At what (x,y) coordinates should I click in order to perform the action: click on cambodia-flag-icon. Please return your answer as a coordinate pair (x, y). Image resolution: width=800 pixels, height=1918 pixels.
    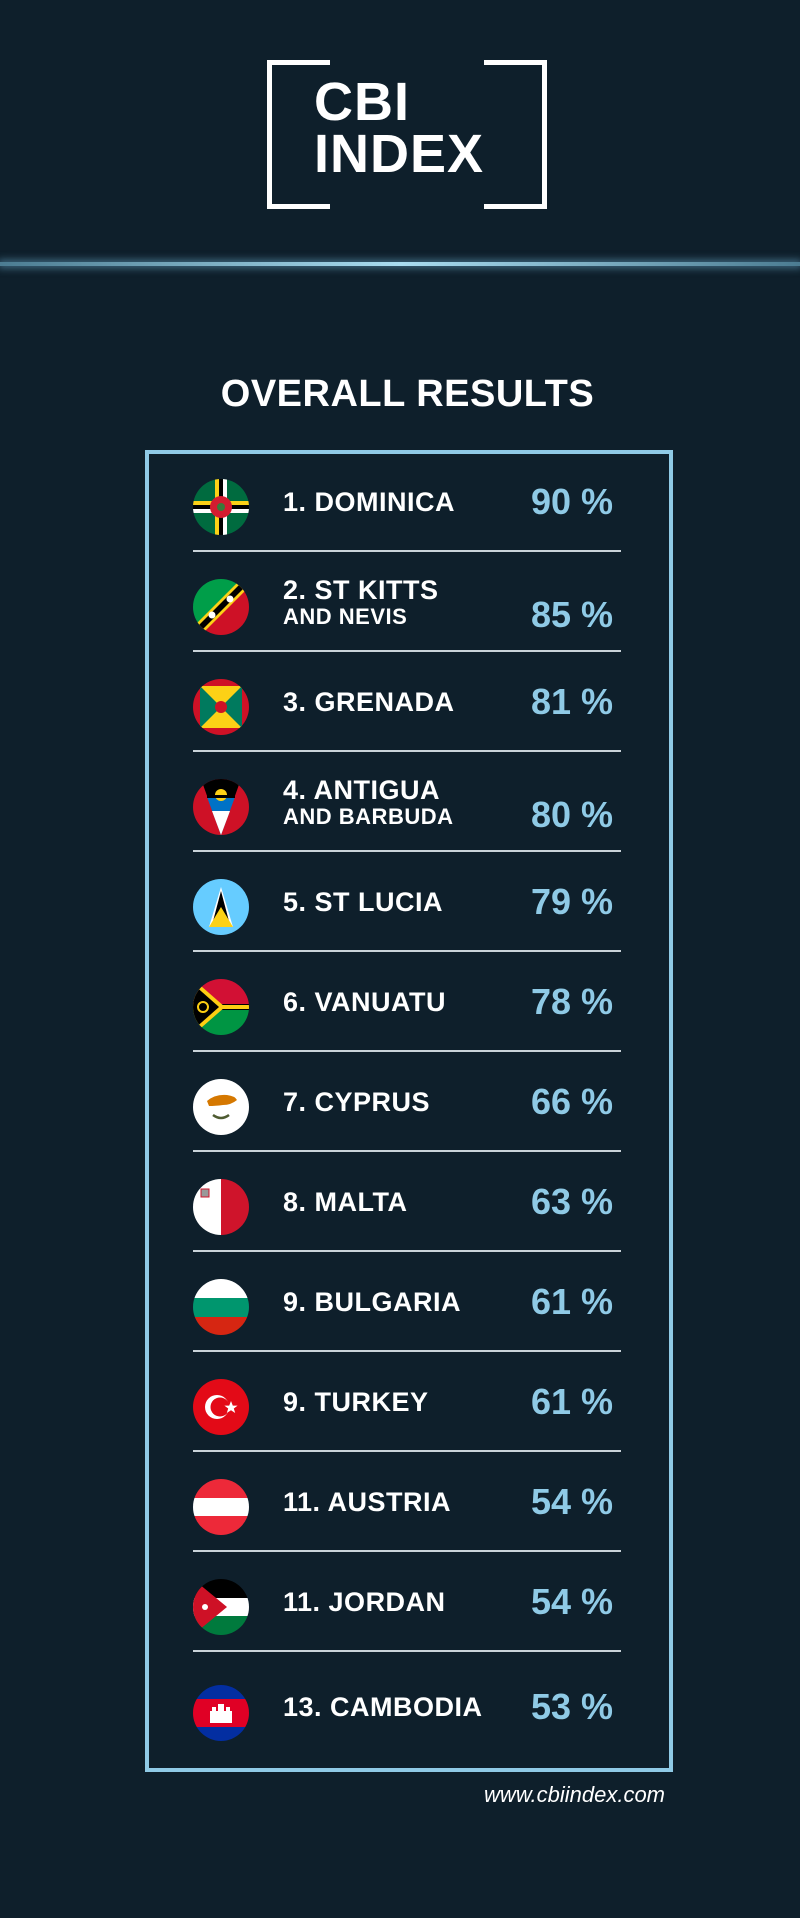
    Looking at the image, I should click on (221, 1713).